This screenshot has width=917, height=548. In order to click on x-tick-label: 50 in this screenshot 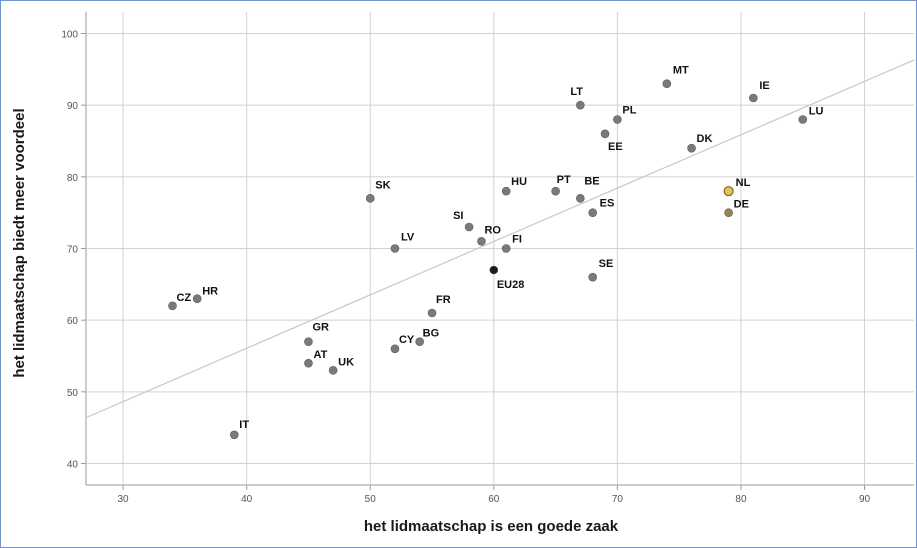, I will do `click(371, 499)`.